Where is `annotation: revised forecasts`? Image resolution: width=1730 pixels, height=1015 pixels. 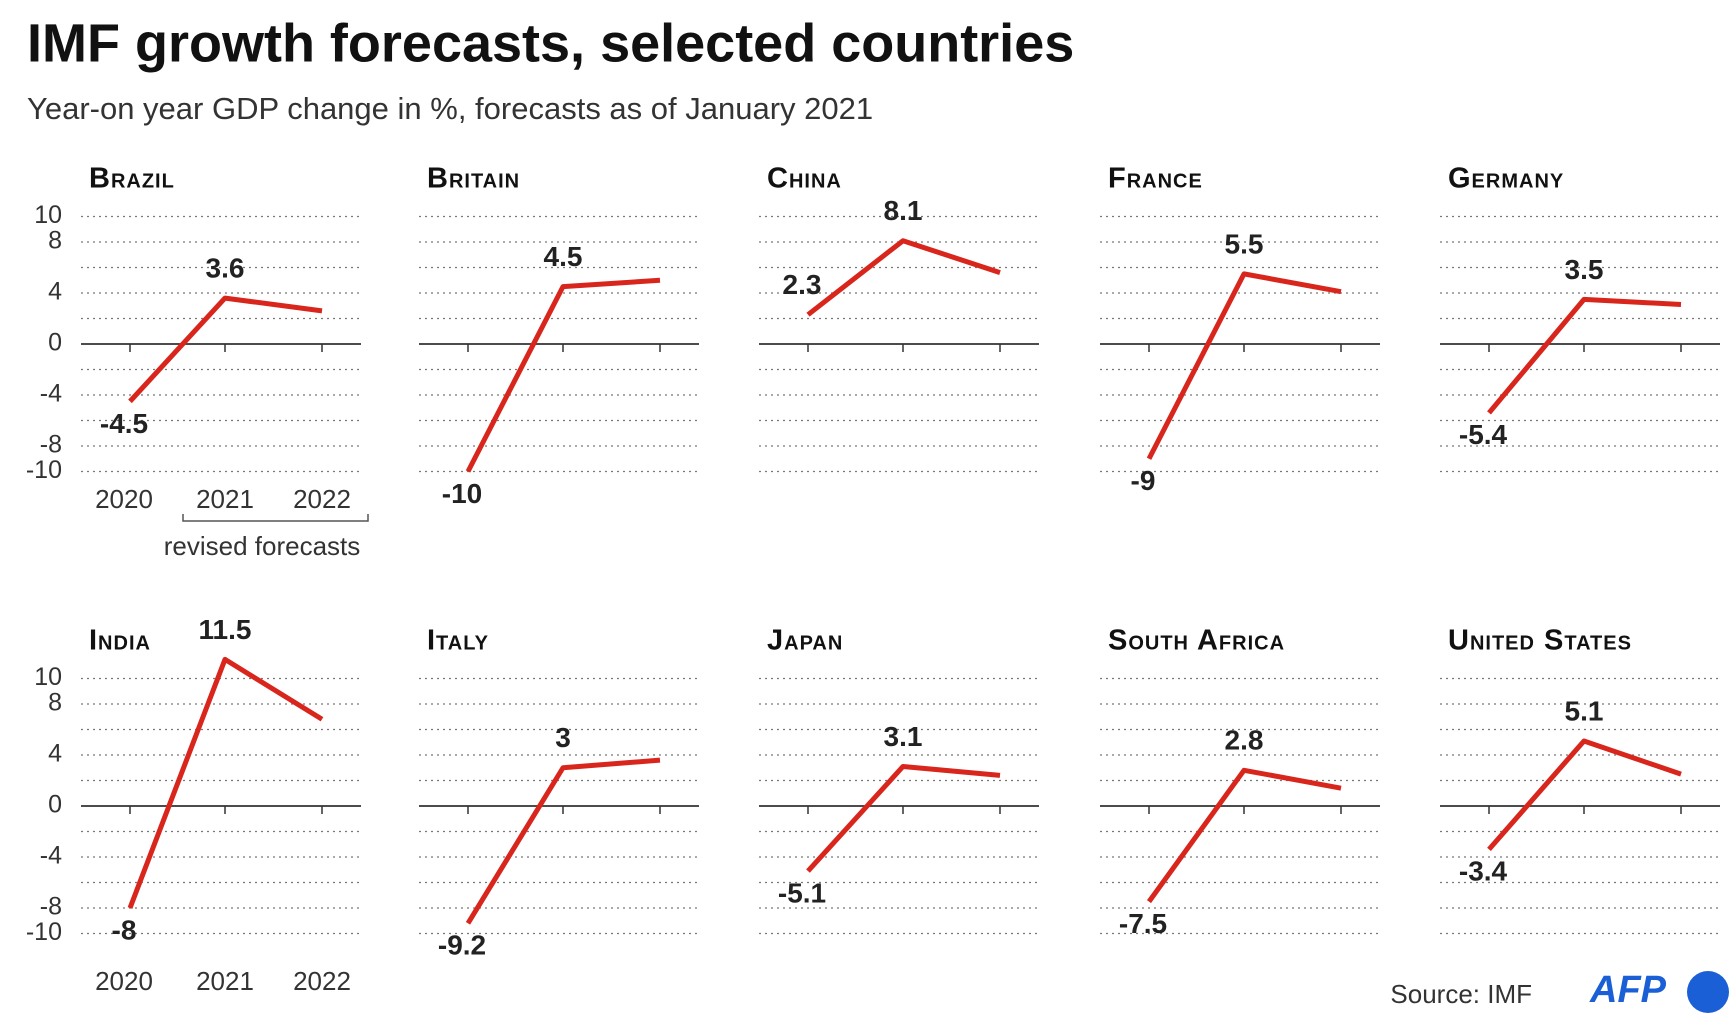
annotation: revised forecasts is located at coordinates (262, 546).